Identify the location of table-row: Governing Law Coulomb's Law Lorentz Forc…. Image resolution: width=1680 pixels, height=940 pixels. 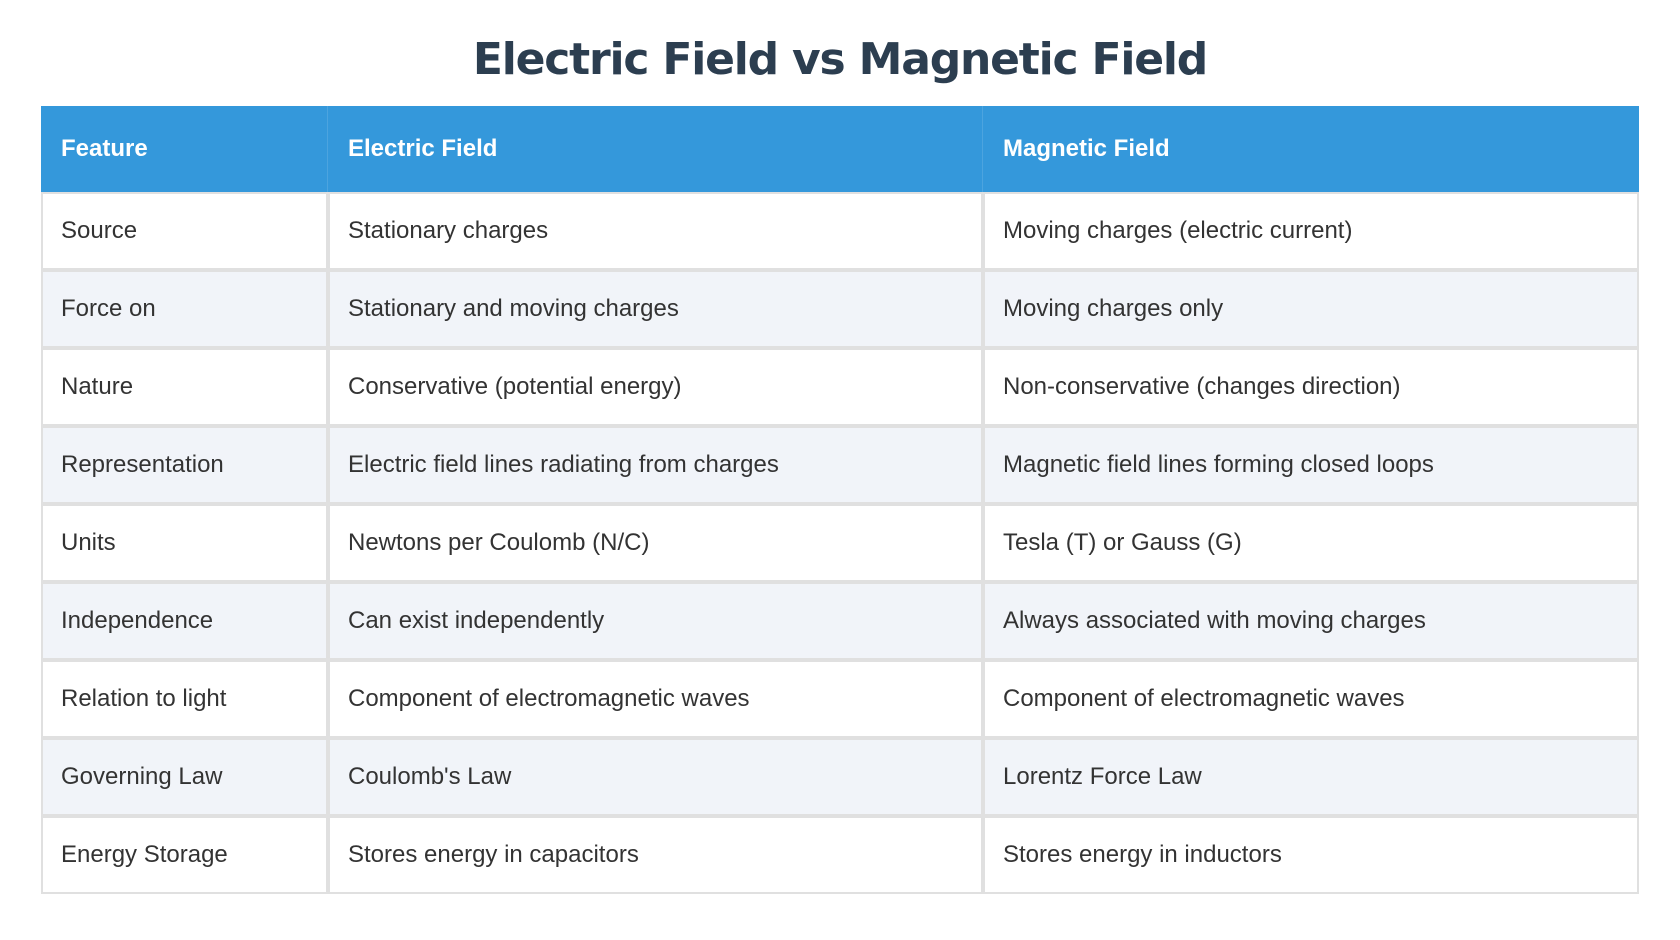
(840, 777).